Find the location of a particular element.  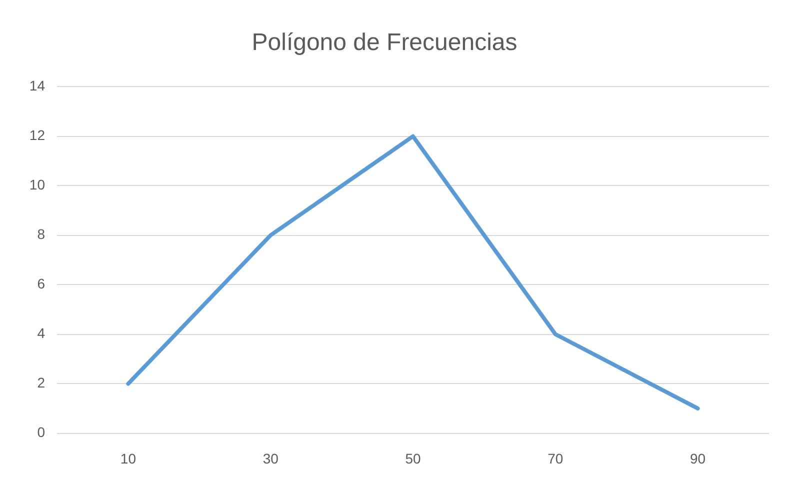

y-tick-label: 14 is located at coordinates (37, 86).